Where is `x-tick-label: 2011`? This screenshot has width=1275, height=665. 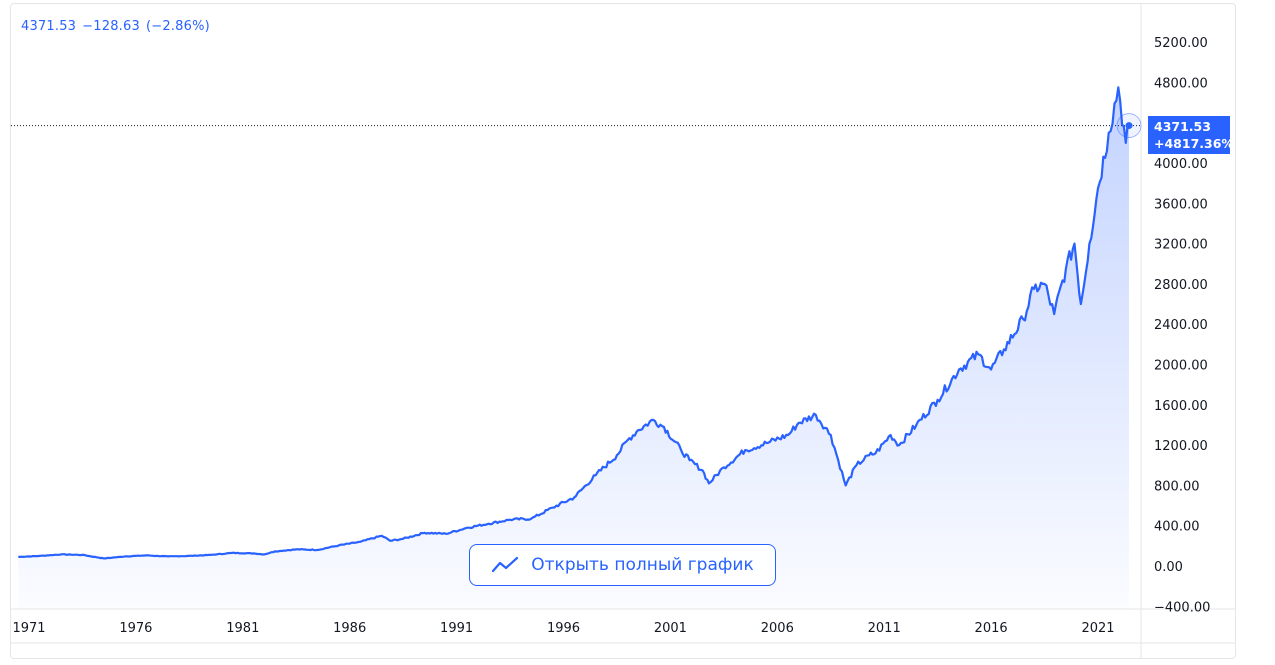
x-tick-label: 2011 is located at coordinates (884, 628).